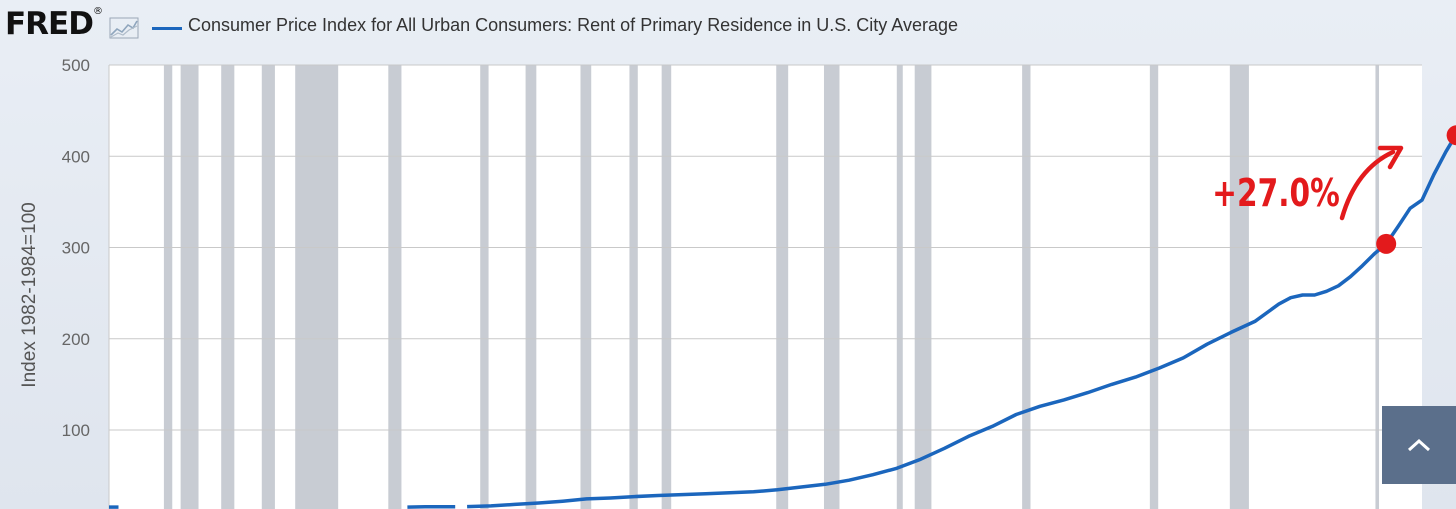 Image resolution: width=1456 pixels, height=509 pixels. Describe the element at coordinates (76, 430) in the screenshot. I see `y-tick-label: 100` at that location.